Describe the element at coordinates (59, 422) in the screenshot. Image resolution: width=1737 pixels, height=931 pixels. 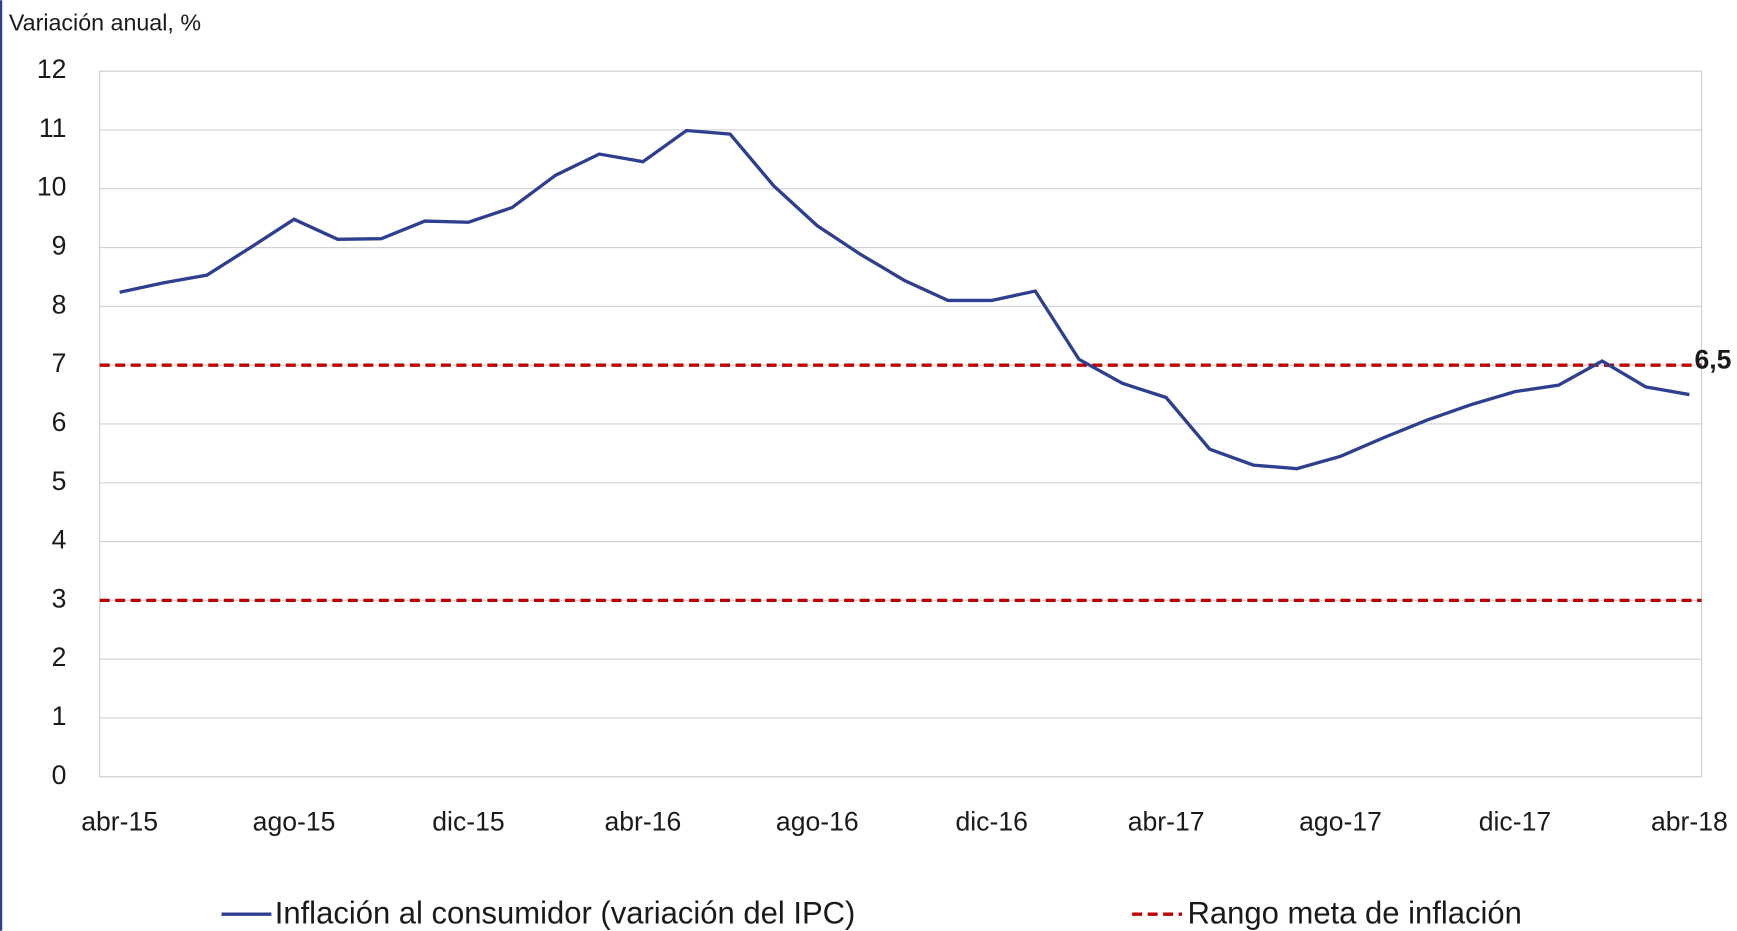
I see `y-tick-label: 6` at that location.